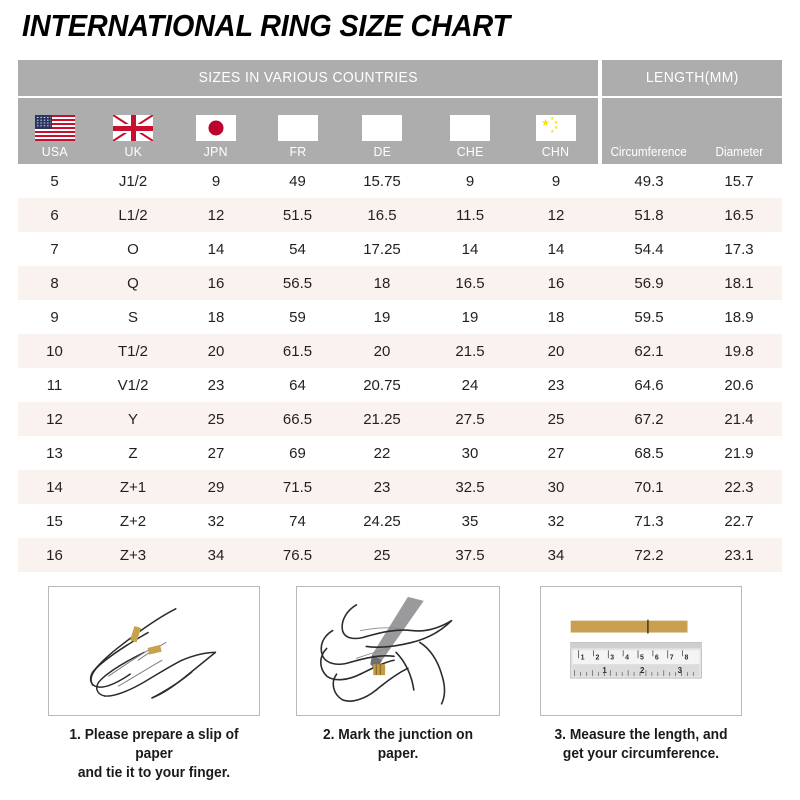  Describe the element at coordinates (133, 181) in the screenshot. I see `table-cell-uk: J1/2` at that location.